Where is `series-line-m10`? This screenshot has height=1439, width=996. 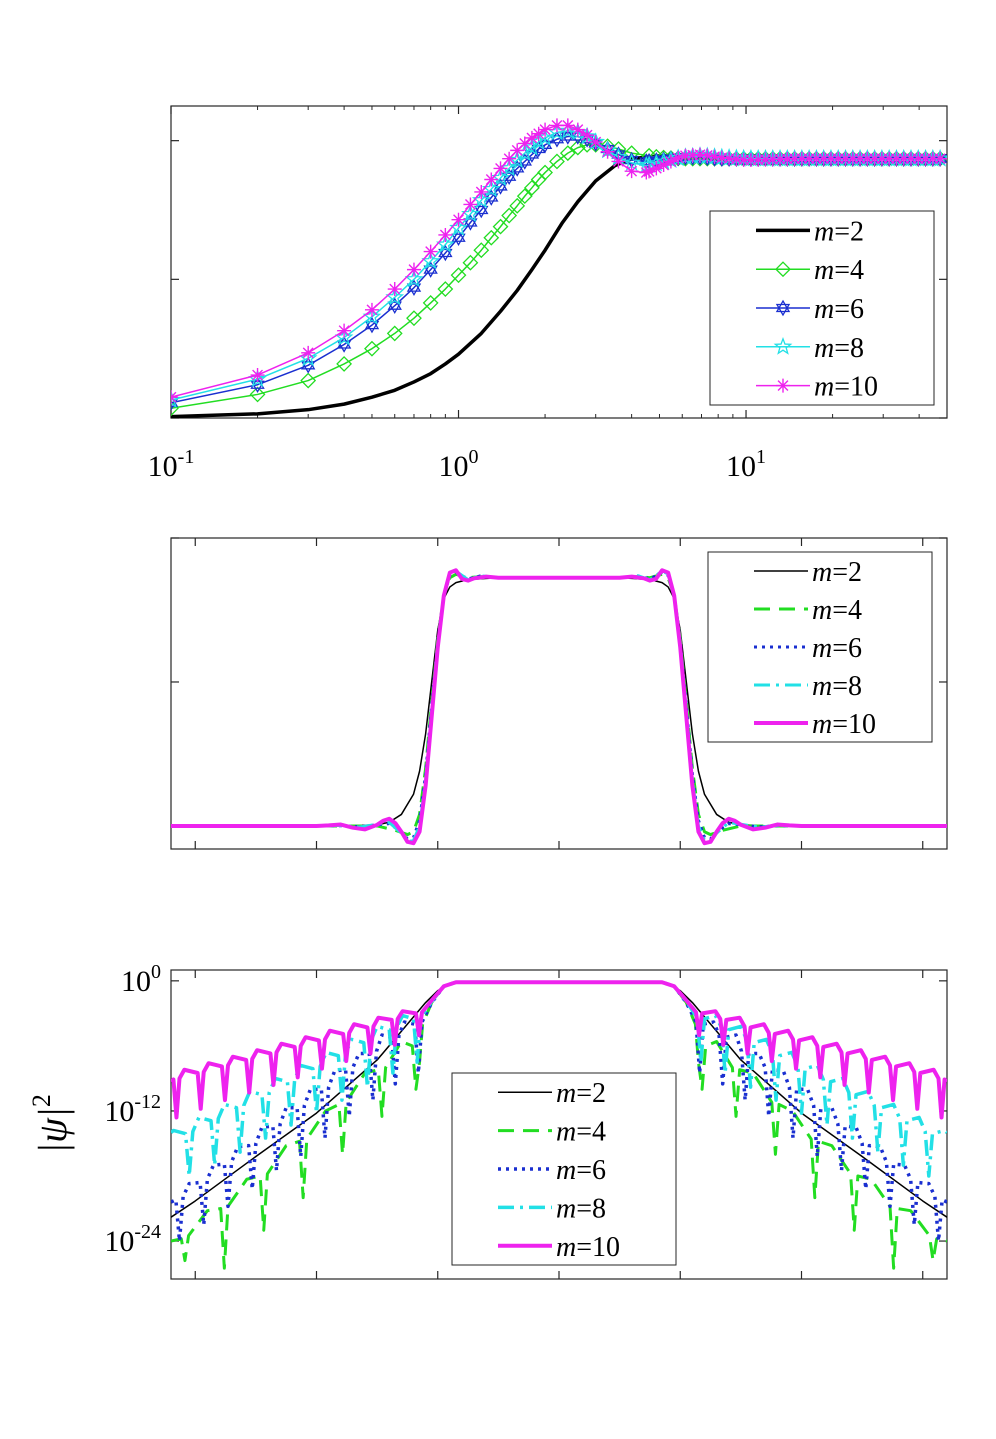
series-line-m10 is located at coordinates (559, 1050).